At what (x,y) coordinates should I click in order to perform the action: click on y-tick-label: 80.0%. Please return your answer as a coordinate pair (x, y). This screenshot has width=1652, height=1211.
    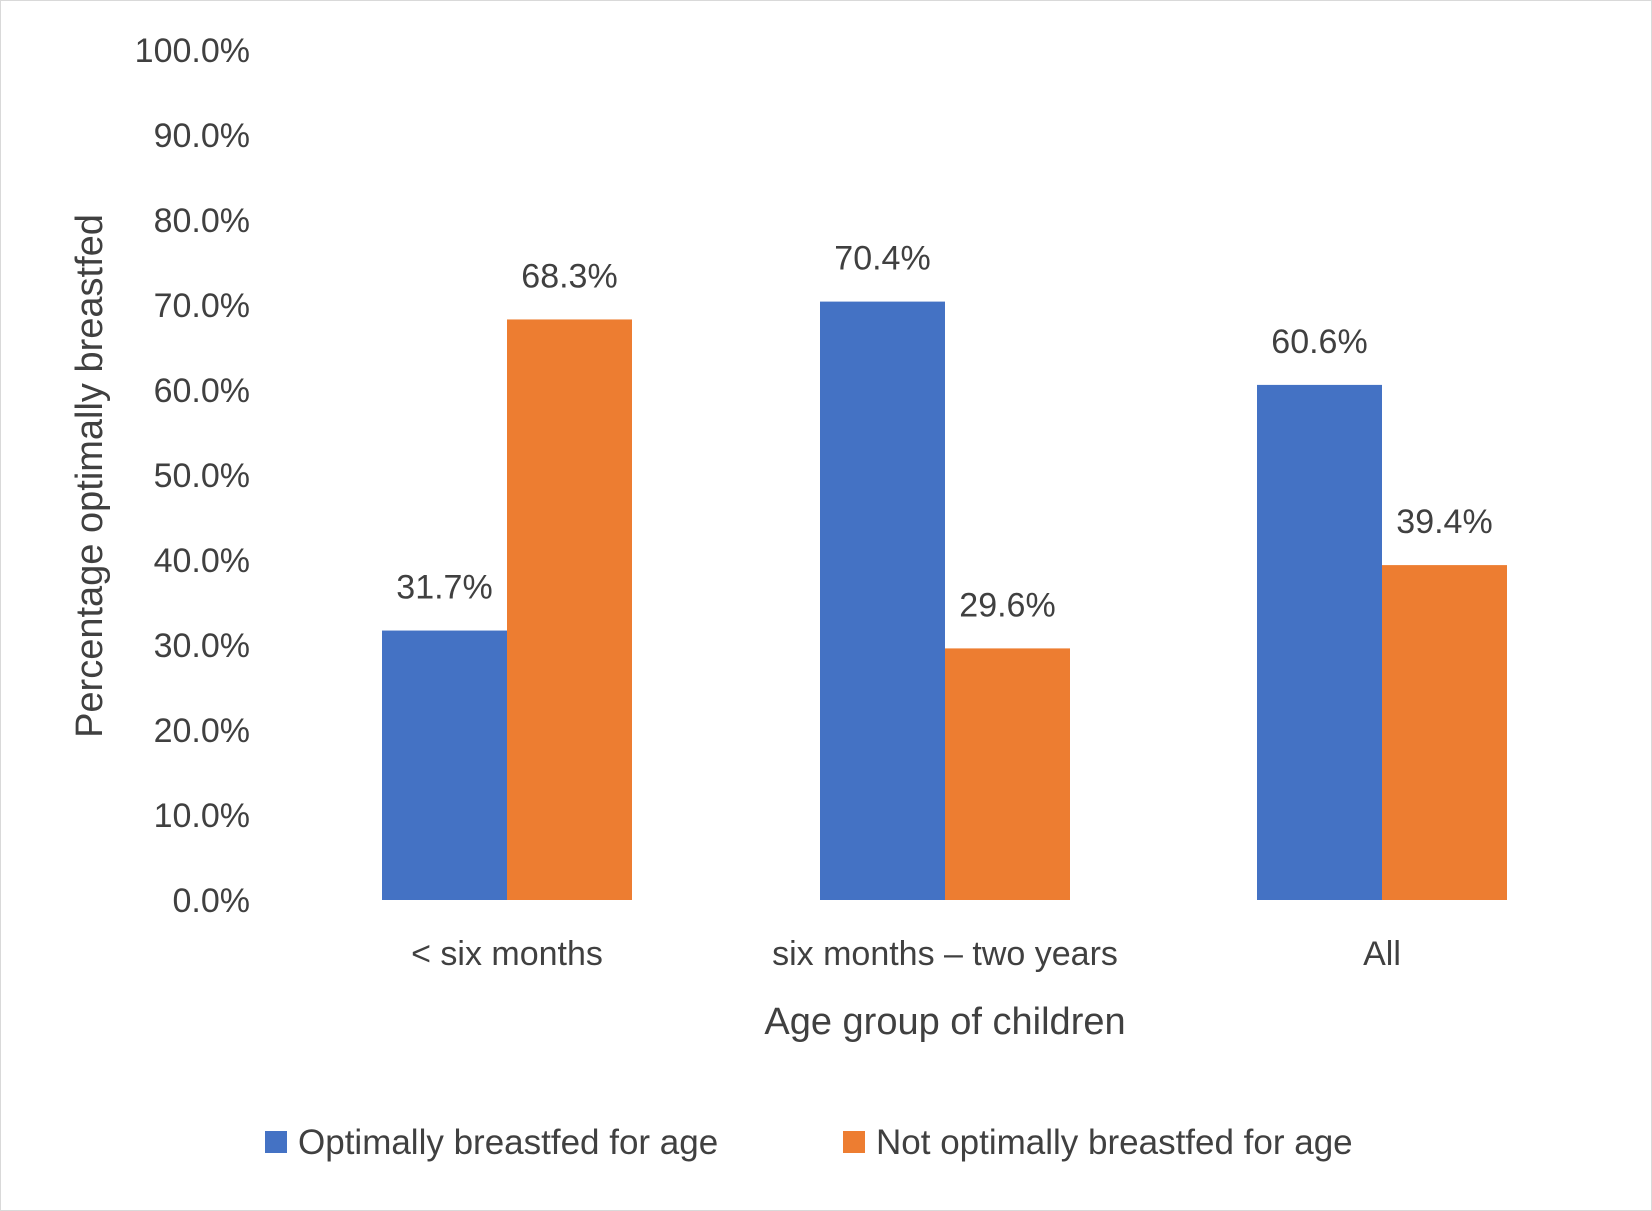
    Looking at the image, I should click on (202, 221).